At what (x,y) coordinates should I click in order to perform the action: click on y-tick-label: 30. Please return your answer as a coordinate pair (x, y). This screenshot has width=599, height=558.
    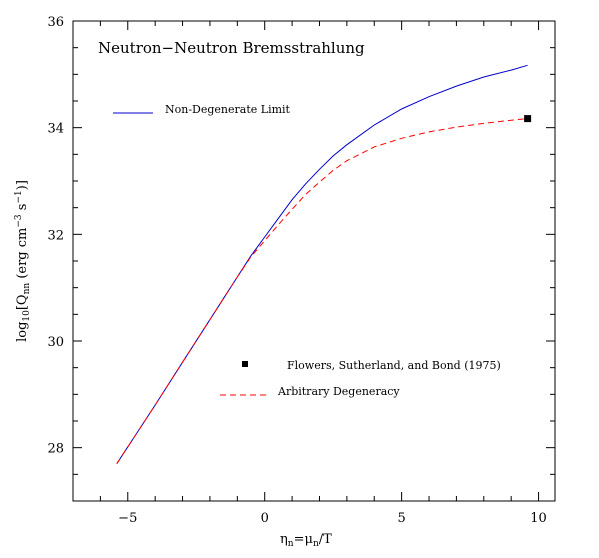
    Looking at the image, I should click on (55, 342).